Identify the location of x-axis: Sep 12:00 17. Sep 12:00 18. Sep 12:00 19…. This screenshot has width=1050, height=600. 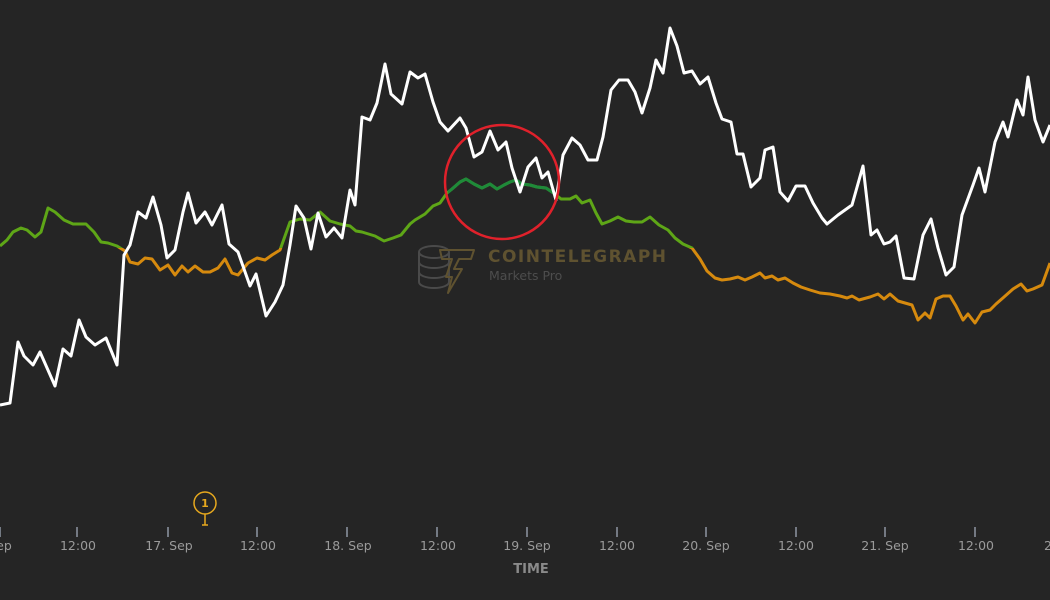
(525, 552).